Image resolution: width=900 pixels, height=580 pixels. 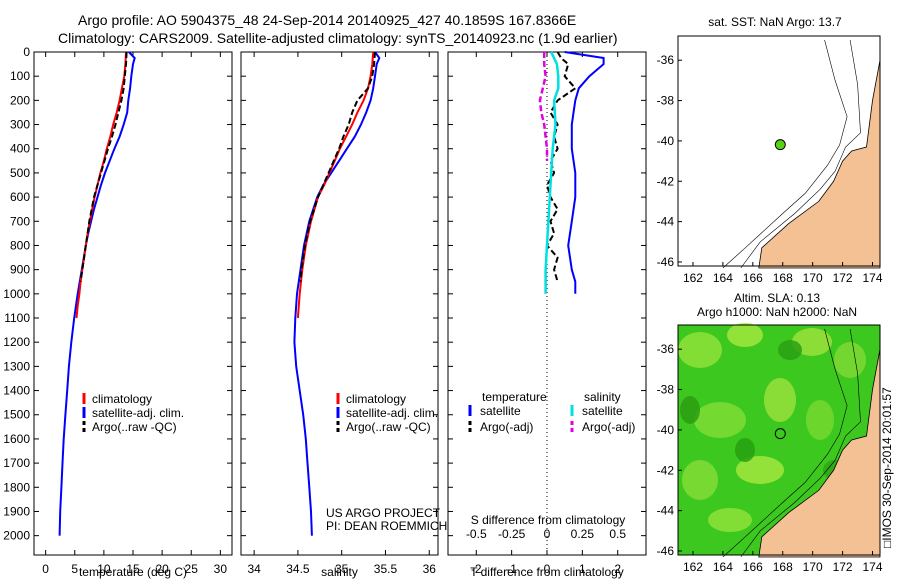 What do you see at coordinates (514, 397) in the screenshot?
I see `legend-header-temperature: temperature` at bounding box center [514, 397].